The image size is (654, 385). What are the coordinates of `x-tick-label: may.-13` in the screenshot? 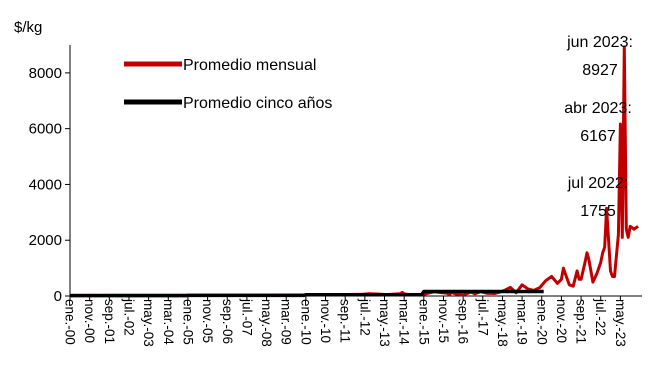 It's located at (384, 323).